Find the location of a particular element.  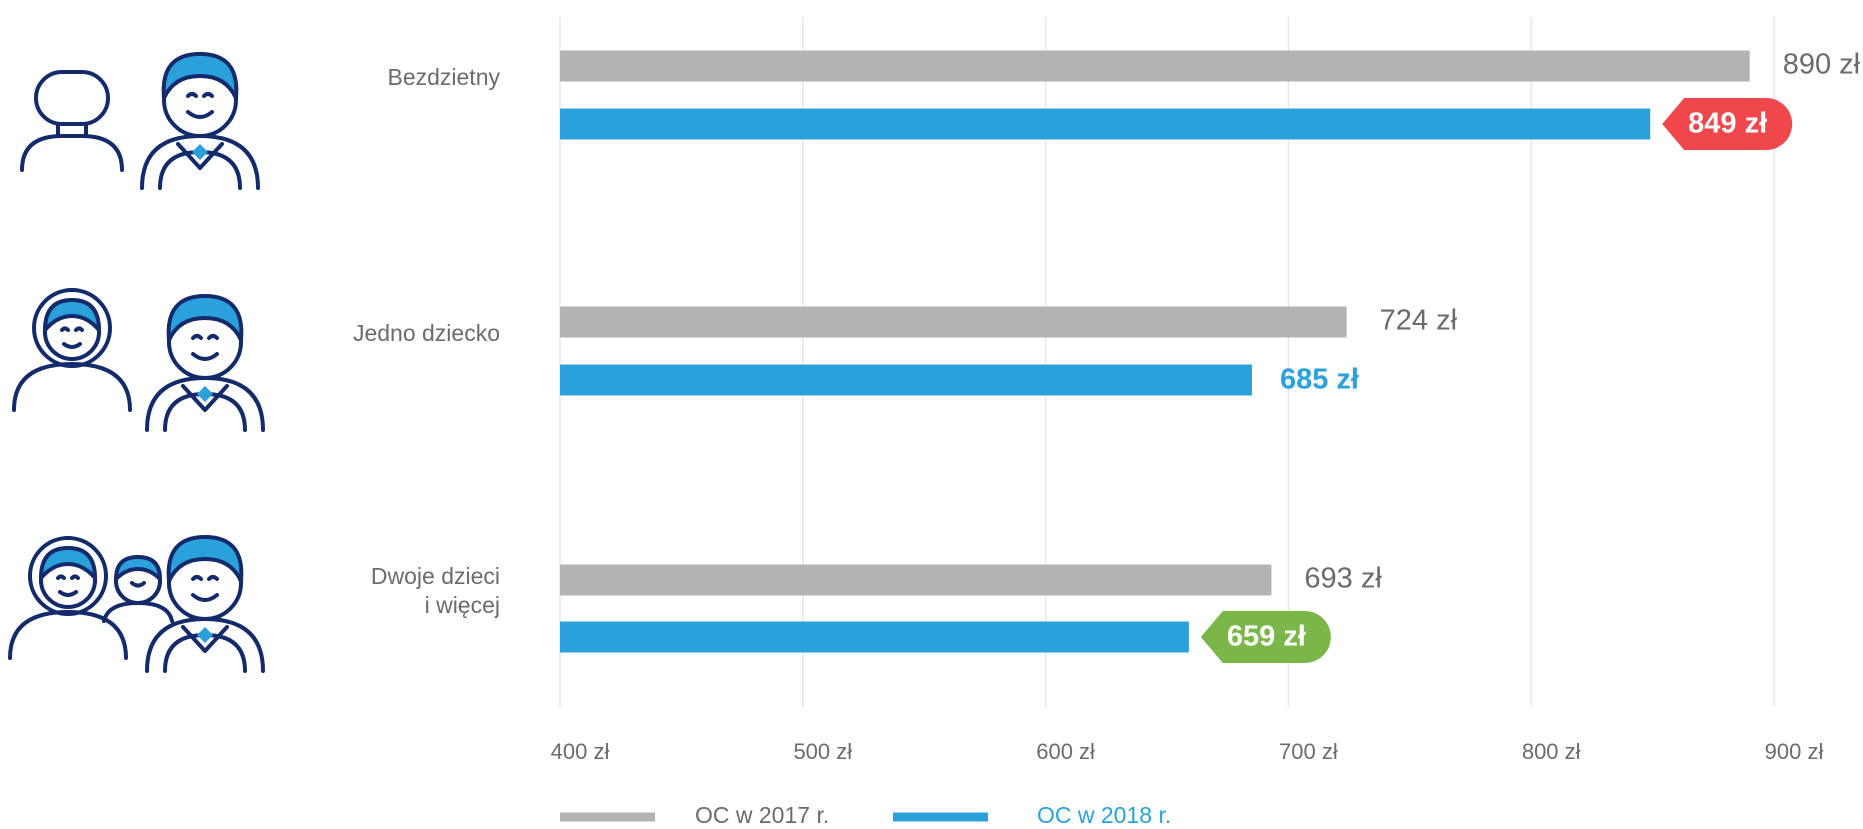

value-label: 659 zł is located at coordinates (1266, 637).